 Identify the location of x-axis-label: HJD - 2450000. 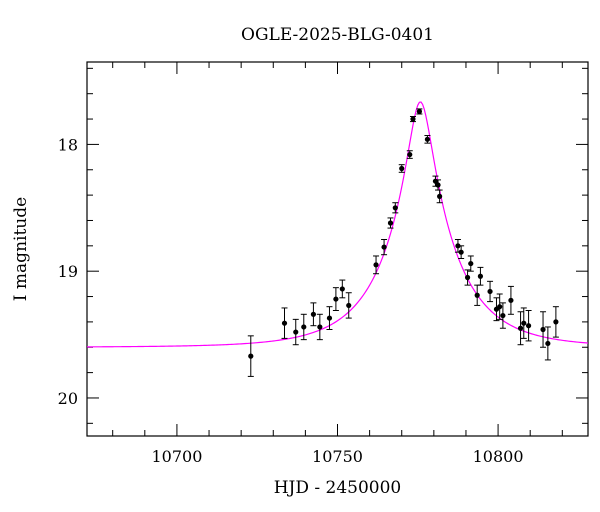
(338, 488).